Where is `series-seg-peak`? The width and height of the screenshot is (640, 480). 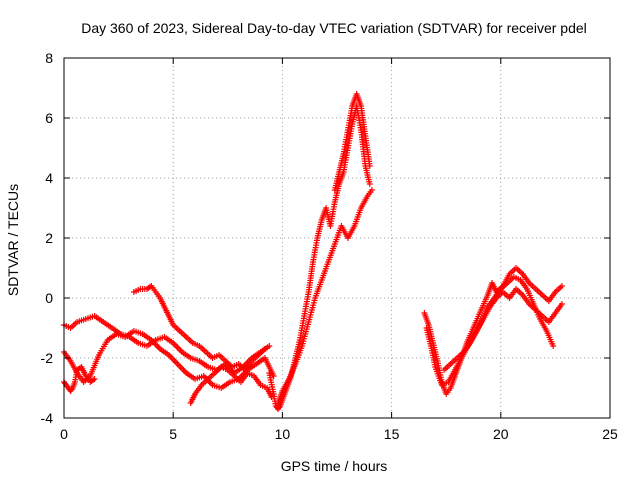 series-seg-peak is located at coordinates (352, 142).